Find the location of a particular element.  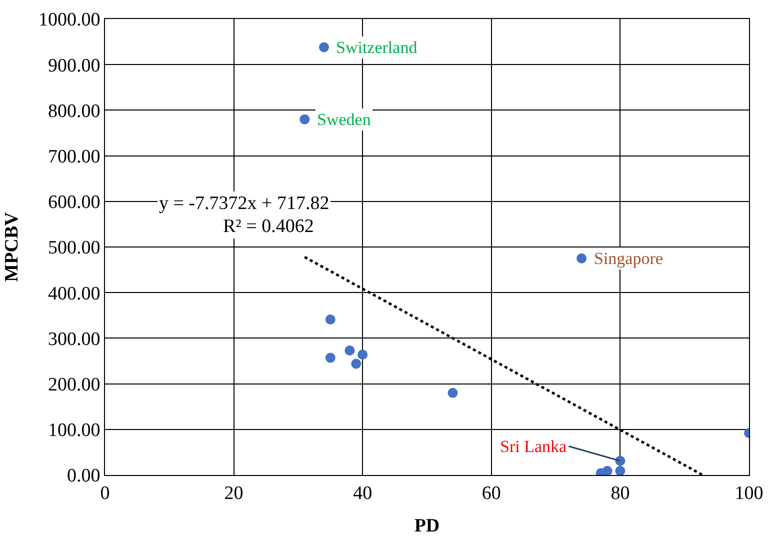

y-tick-label: 700.00 is located at coordinates (74, 157).